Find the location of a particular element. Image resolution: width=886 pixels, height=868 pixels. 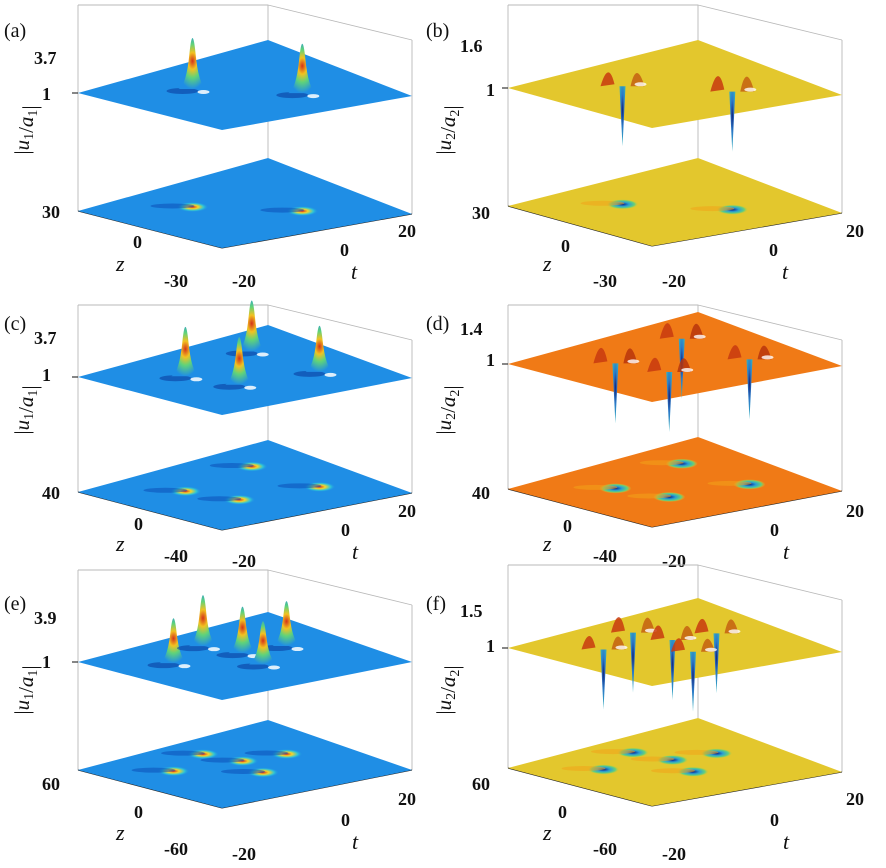

panel-label: (e) is located at coordinates (15, 604).